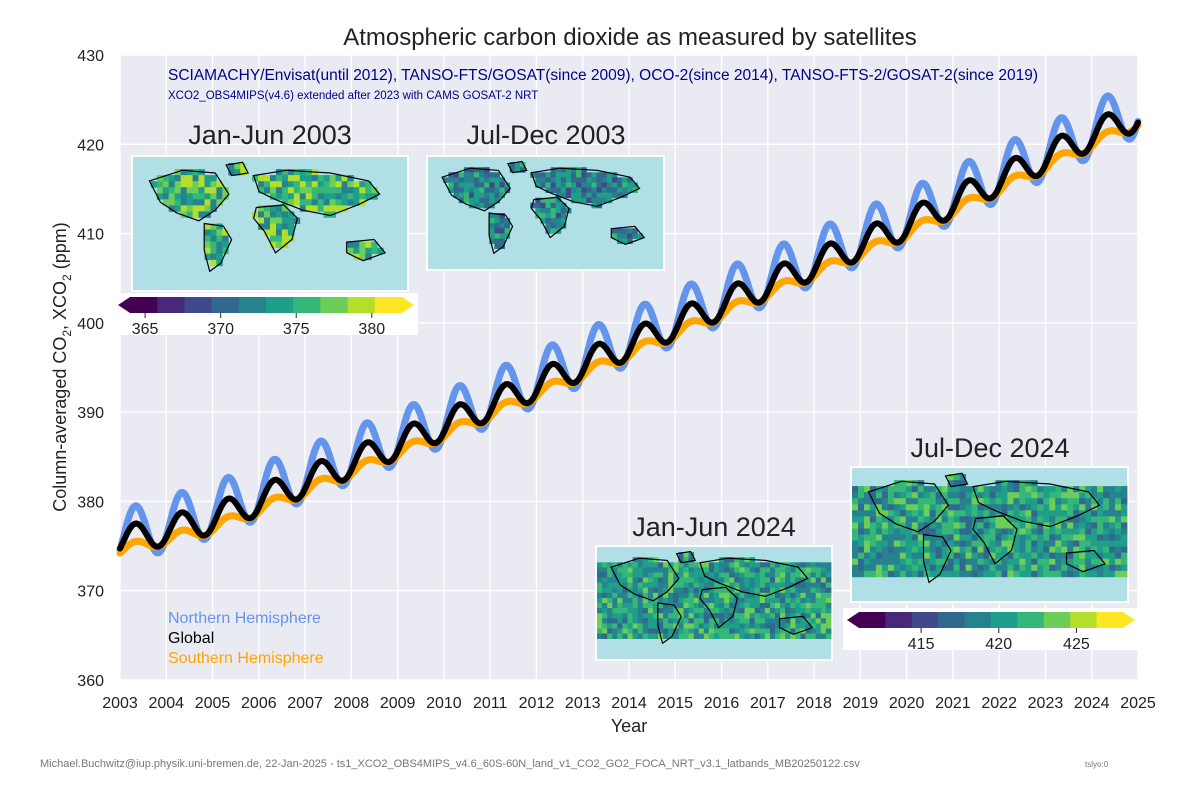 The width and height of the screenshot is (1200, 785). I want to click on y-tick-label: 410, so click(90, 235).